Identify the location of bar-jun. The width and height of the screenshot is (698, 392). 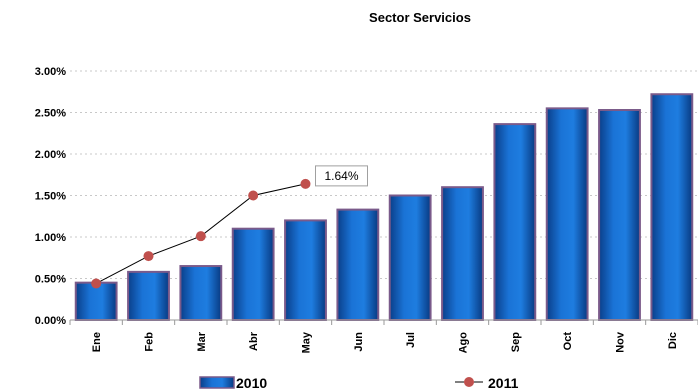
(358, 264).